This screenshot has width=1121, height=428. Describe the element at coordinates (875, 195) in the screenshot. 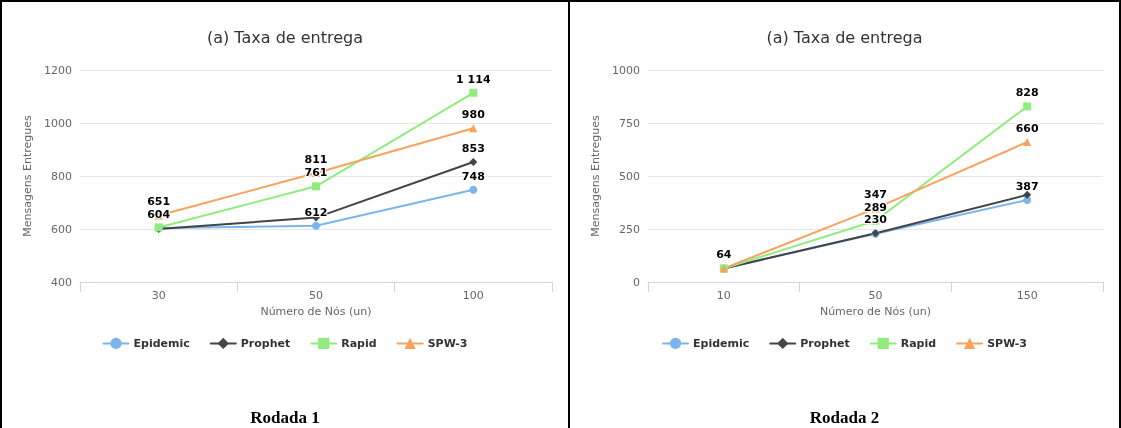

I see `data-label: 347` at that location.